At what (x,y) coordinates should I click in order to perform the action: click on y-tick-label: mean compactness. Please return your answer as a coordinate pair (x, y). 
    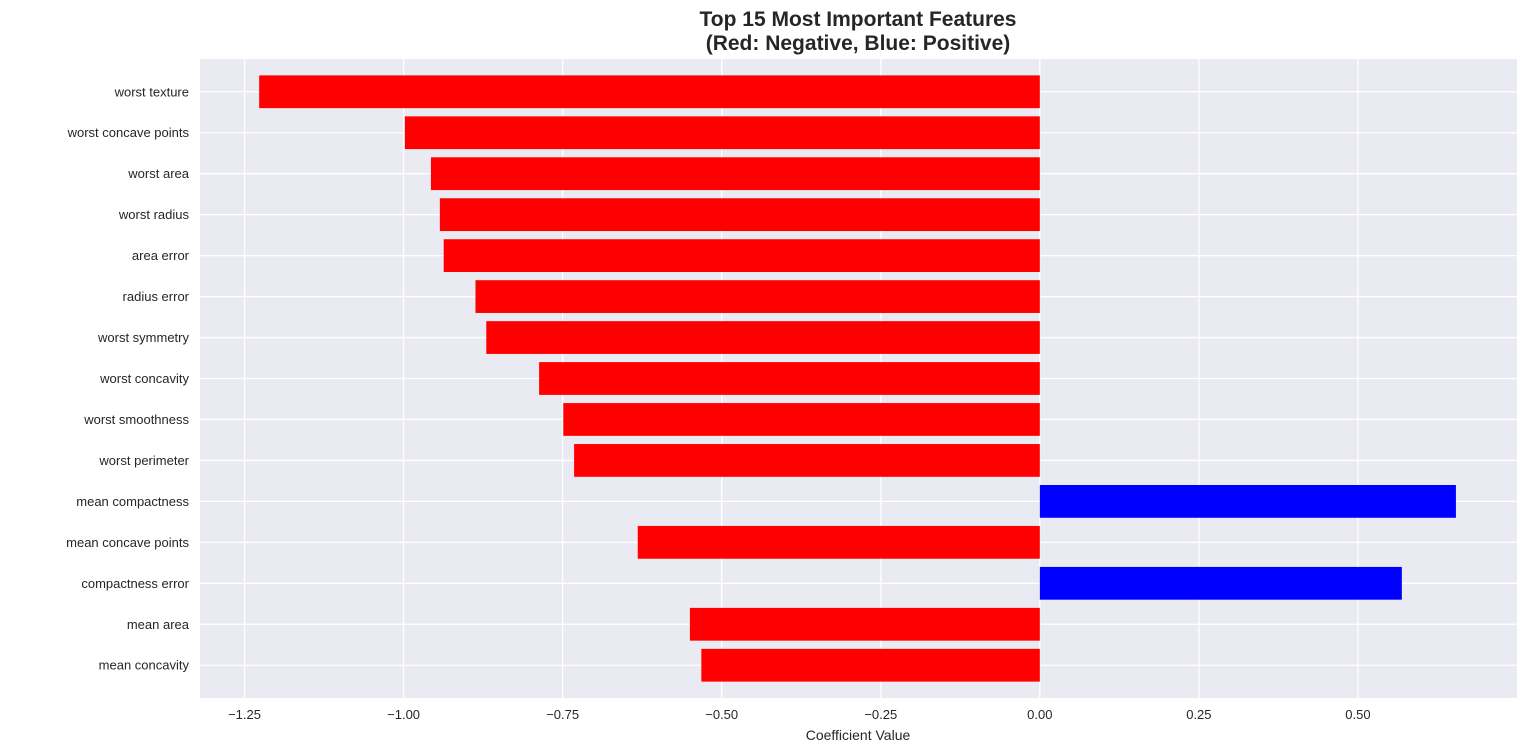
    Looking at the image, I should click on (132, 501).